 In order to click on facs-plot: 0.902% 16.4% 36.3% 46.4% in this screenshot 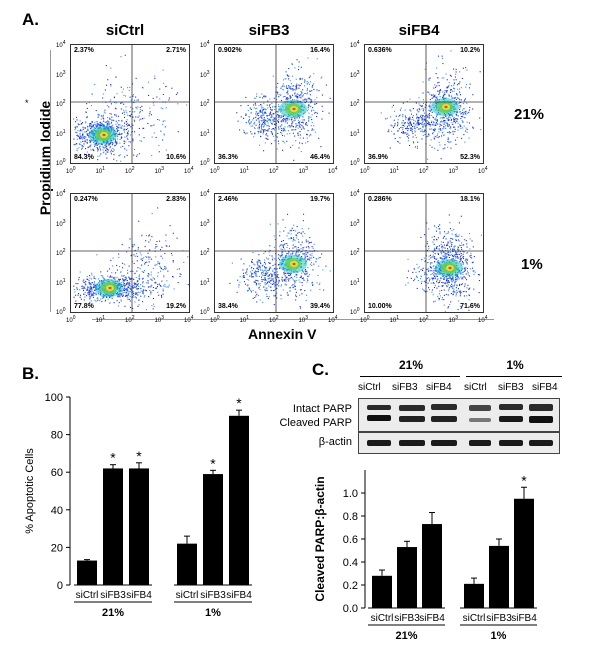, I will do `click(274, 104)`.